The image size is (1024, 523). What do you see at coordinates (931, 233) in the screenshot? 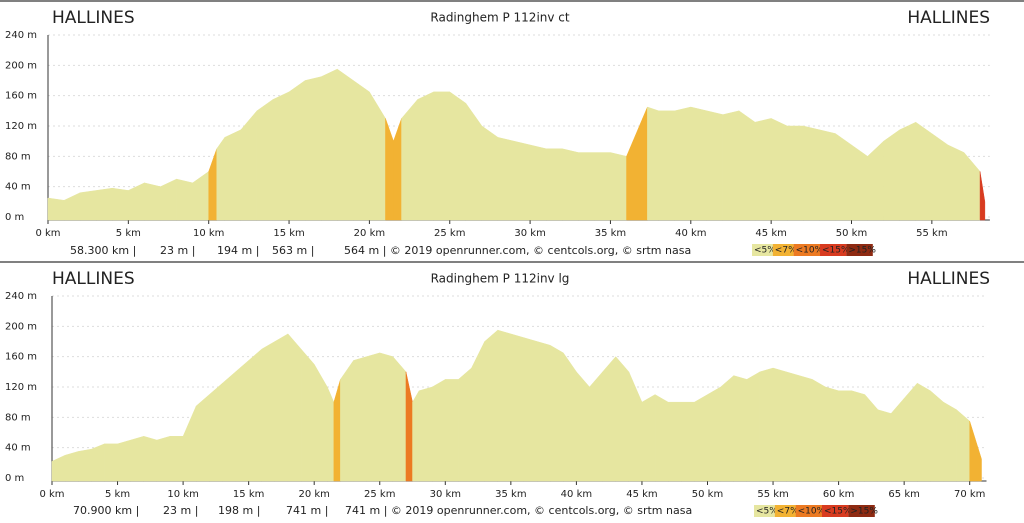
I see `x-tick-label: 55 km` at bounding box center [931, 233].